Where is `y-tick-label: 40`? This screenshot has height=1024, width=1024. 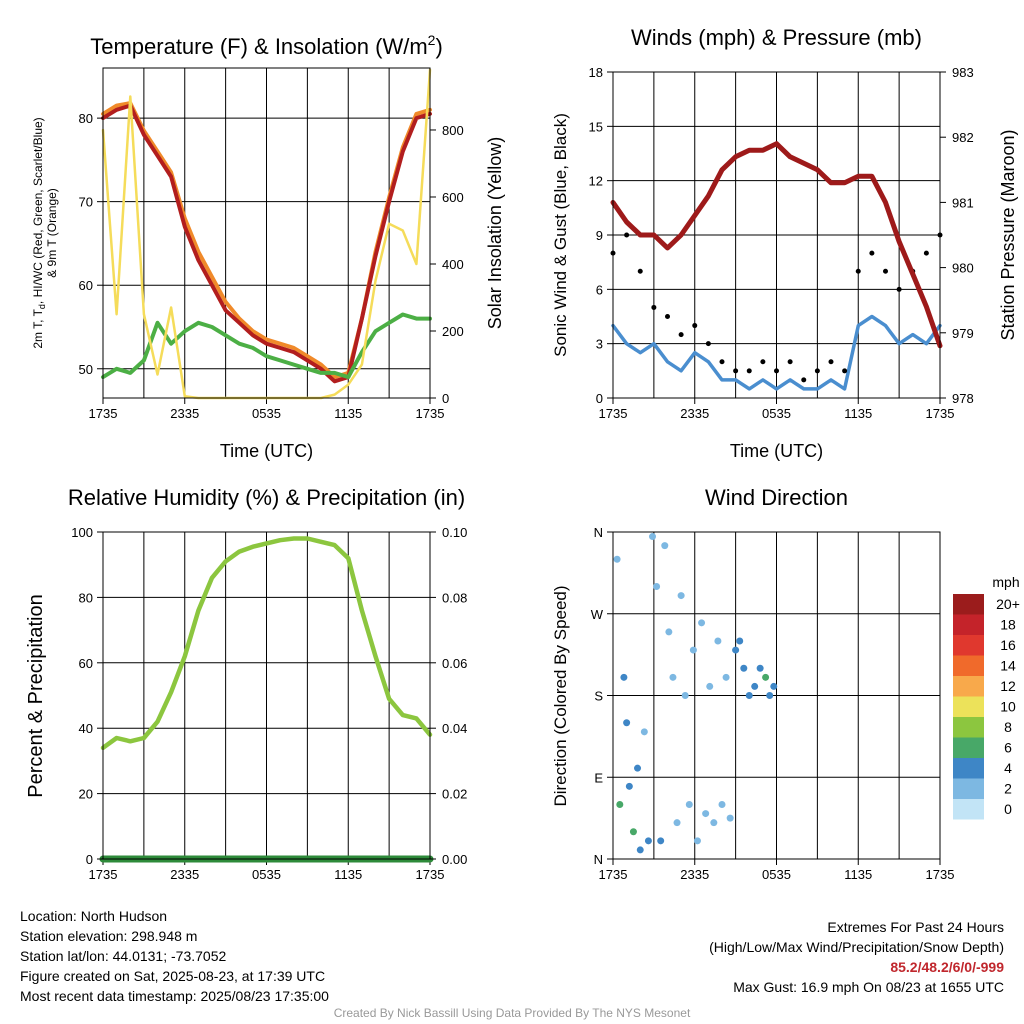 y-tick-label: 40 is located at coordinates (86, 728).